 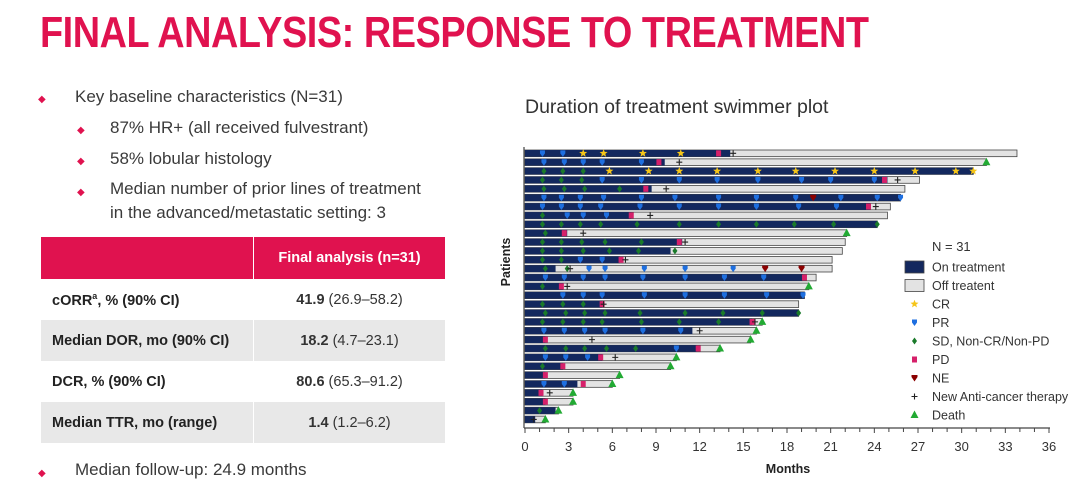 What do you see at coordinates (365, 381) in the screenshot?
I see `row-ci: (65.3–91.2)` at bounding box center [365, 381].